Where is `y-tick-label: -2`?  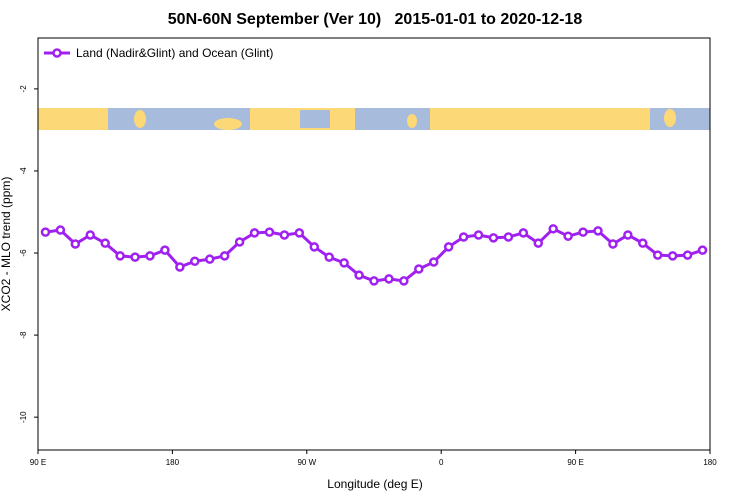
y-tick-label: -2 is located at coordinates (23, 89).